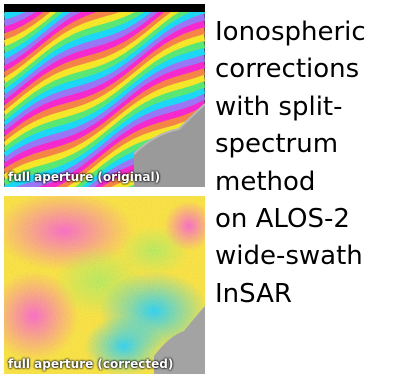 This screenshot has height=378, width=399. What do you see at coordinates (84, 177) in the screenshot?
I see `caption-original: full aperture (original)` at bounding box center [84, 177].